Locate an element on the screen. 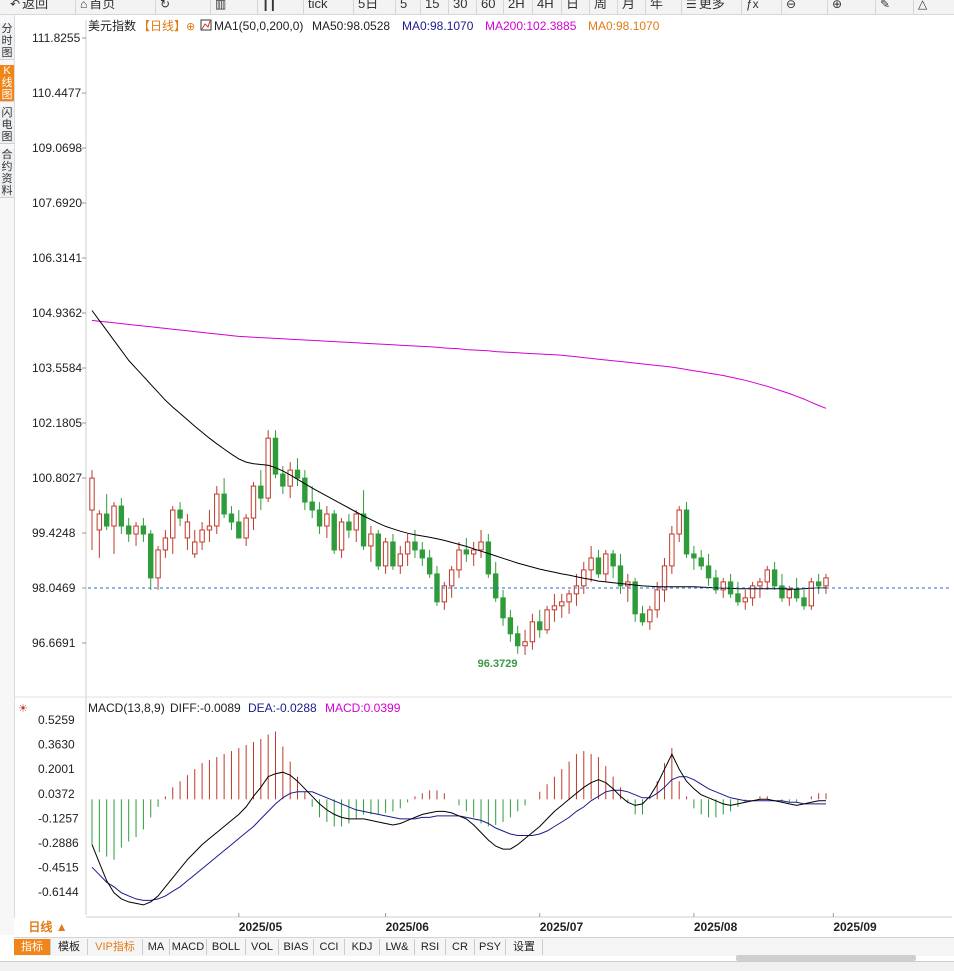  formula-button: ƒx is located at coordinates (753, 7).